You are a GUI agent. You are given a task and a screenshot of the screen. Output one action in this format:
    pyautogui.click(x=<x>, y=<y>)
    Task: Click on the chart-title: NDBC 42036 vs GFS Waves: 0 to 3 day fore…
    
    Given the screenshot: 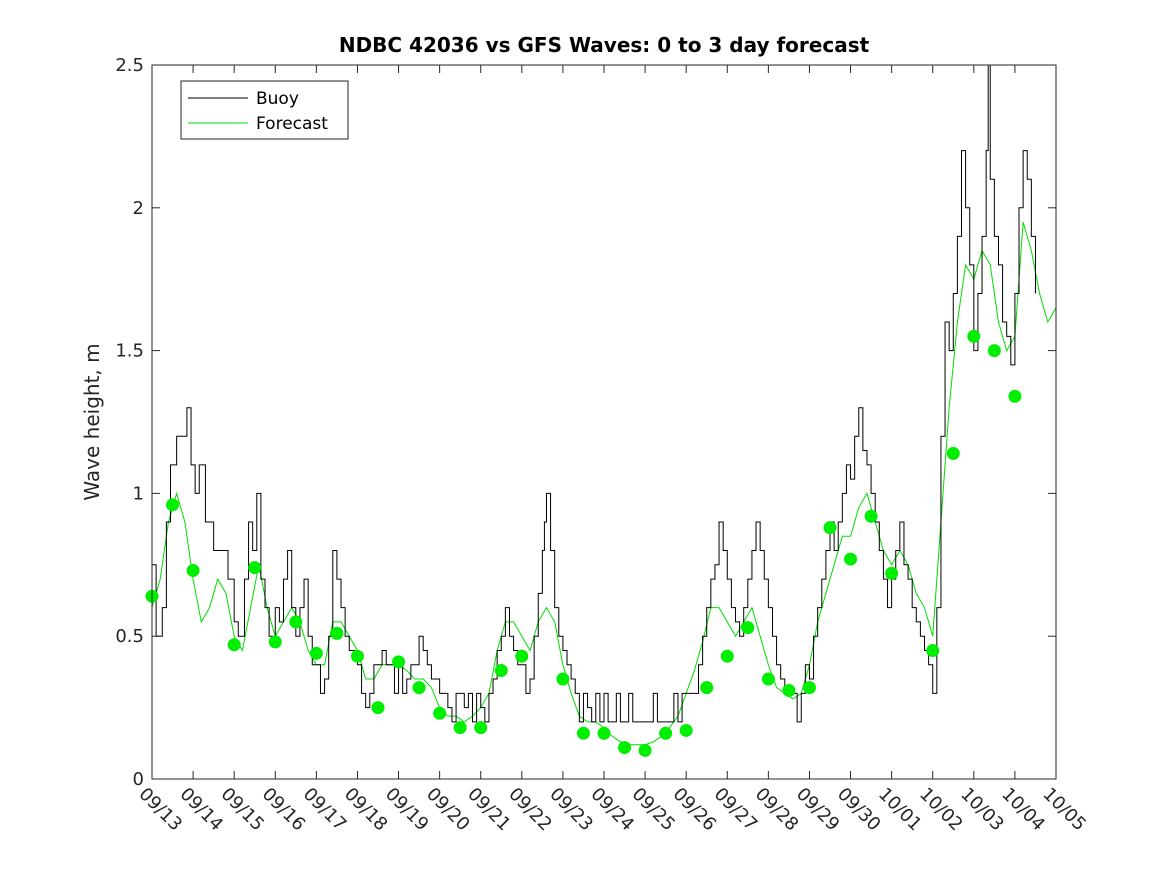 What is the action you would take?
    pyautogui.click(x=604, y=45)
    